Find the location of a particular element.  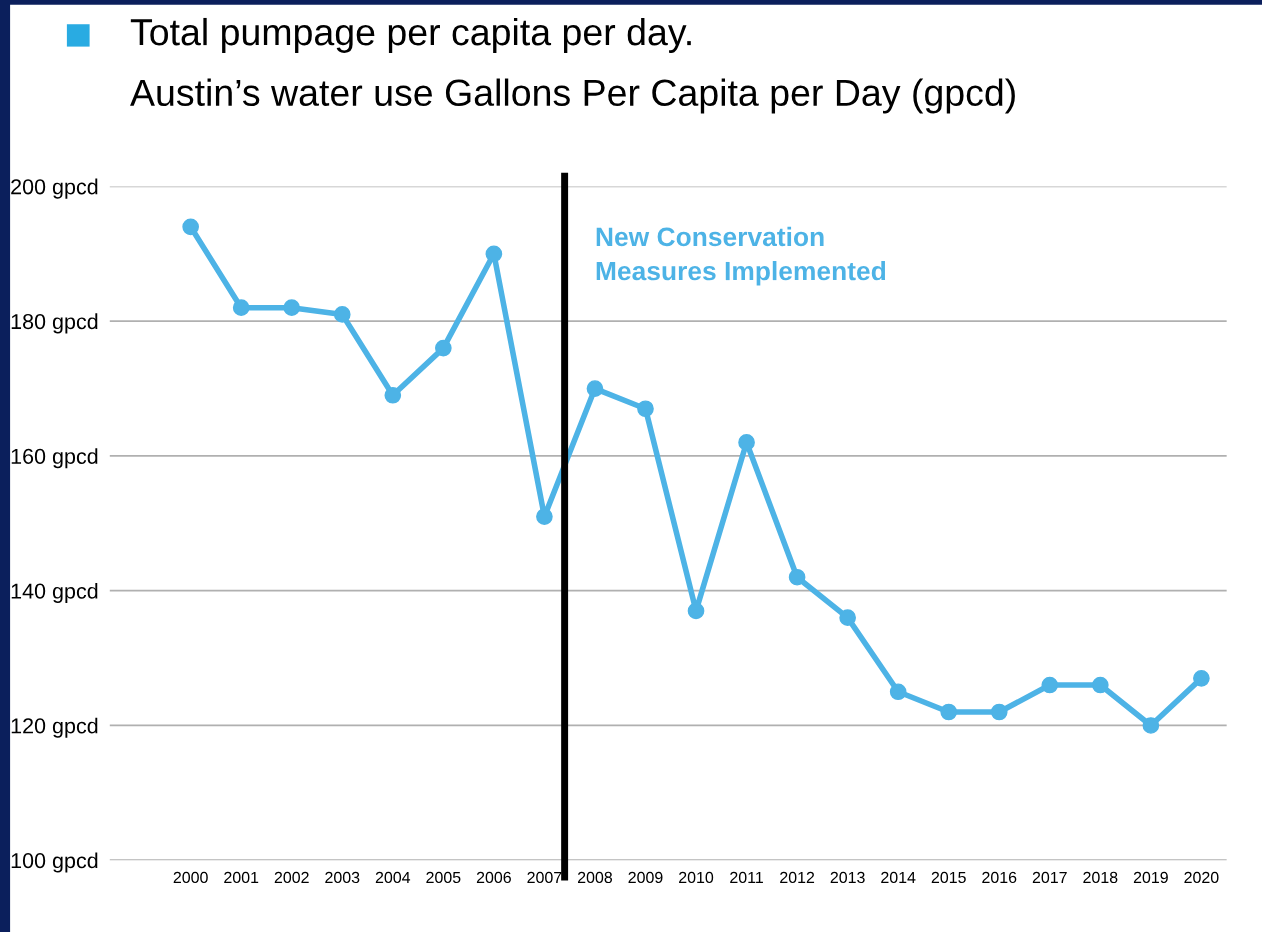

x-tick-label: 2005 is located at coordinates (443, 877).